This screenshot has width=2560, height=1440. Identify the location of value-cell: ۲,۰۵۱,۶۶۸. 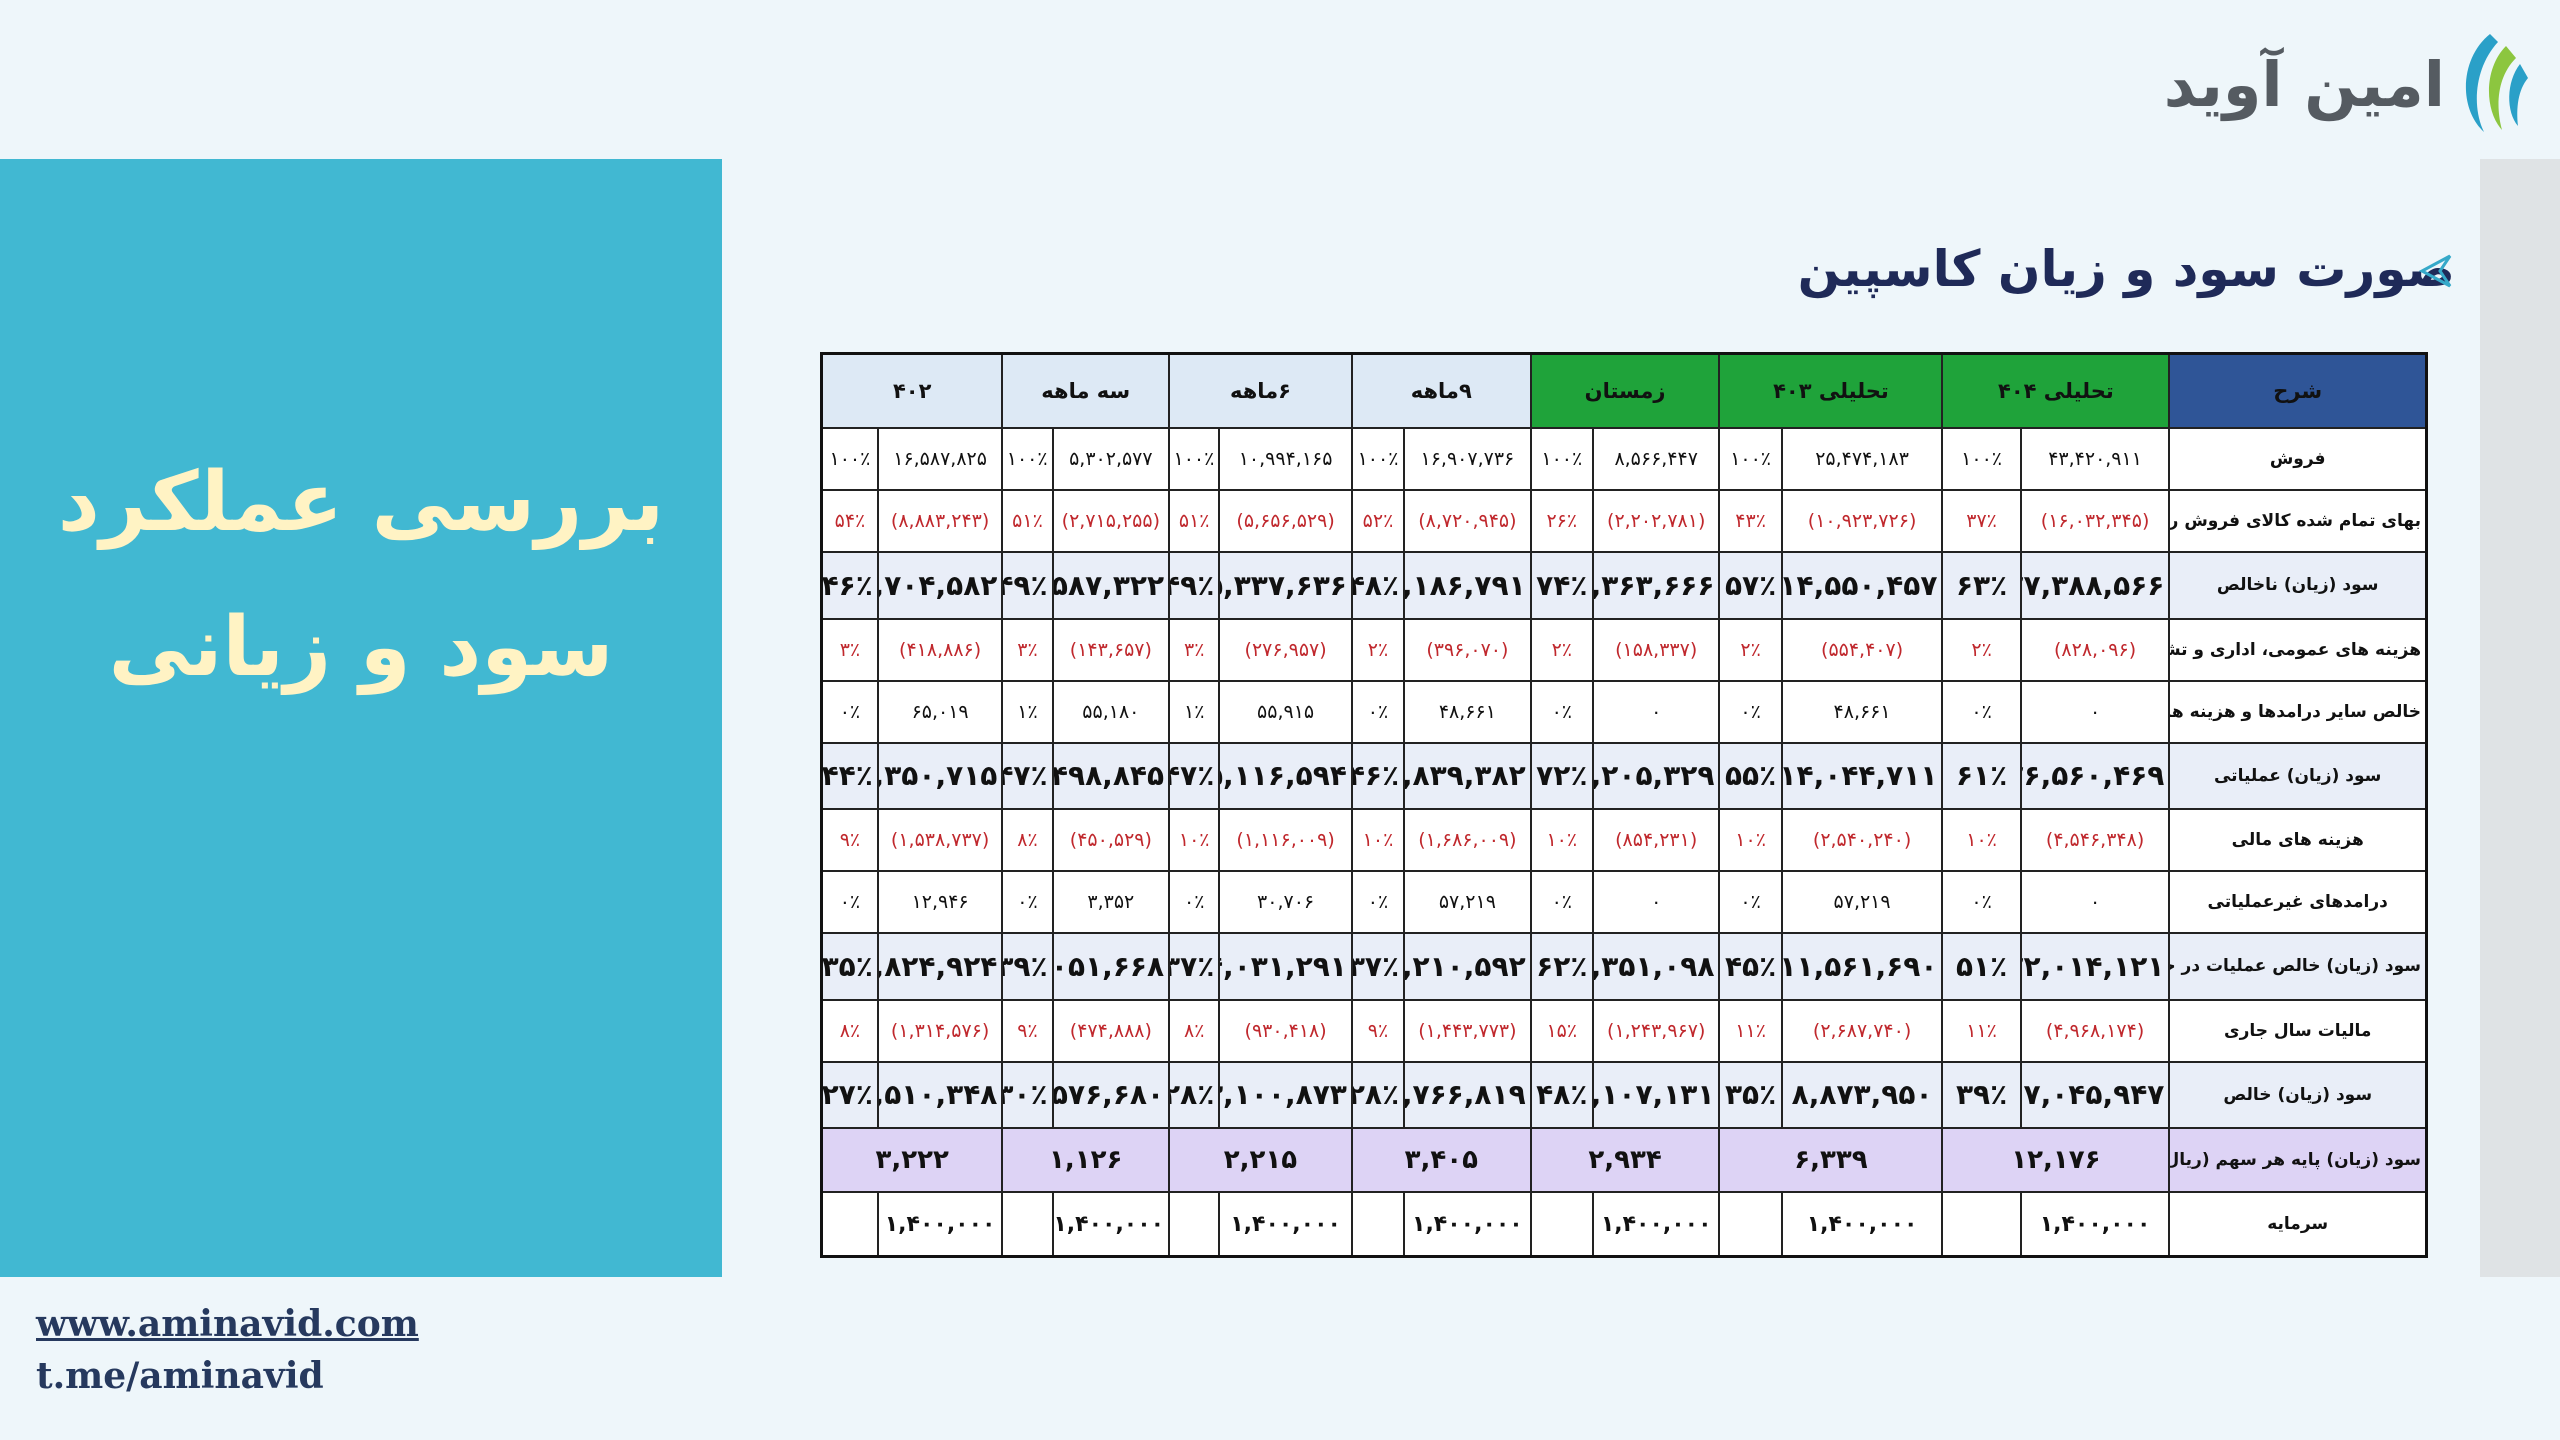
(1111, 966).